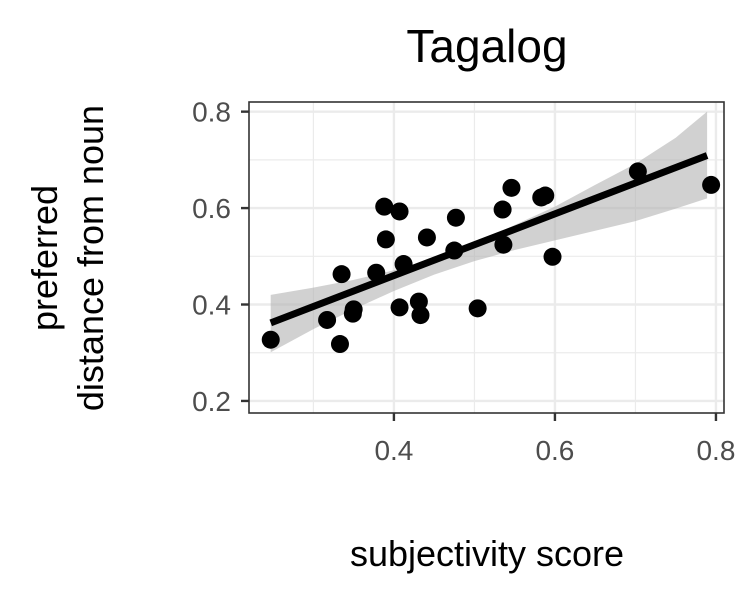  What do you see at coordinates (554, 450) in the screenshot?
I see `x-tick-label-1: 0.6` at bounding box center [554, 450].